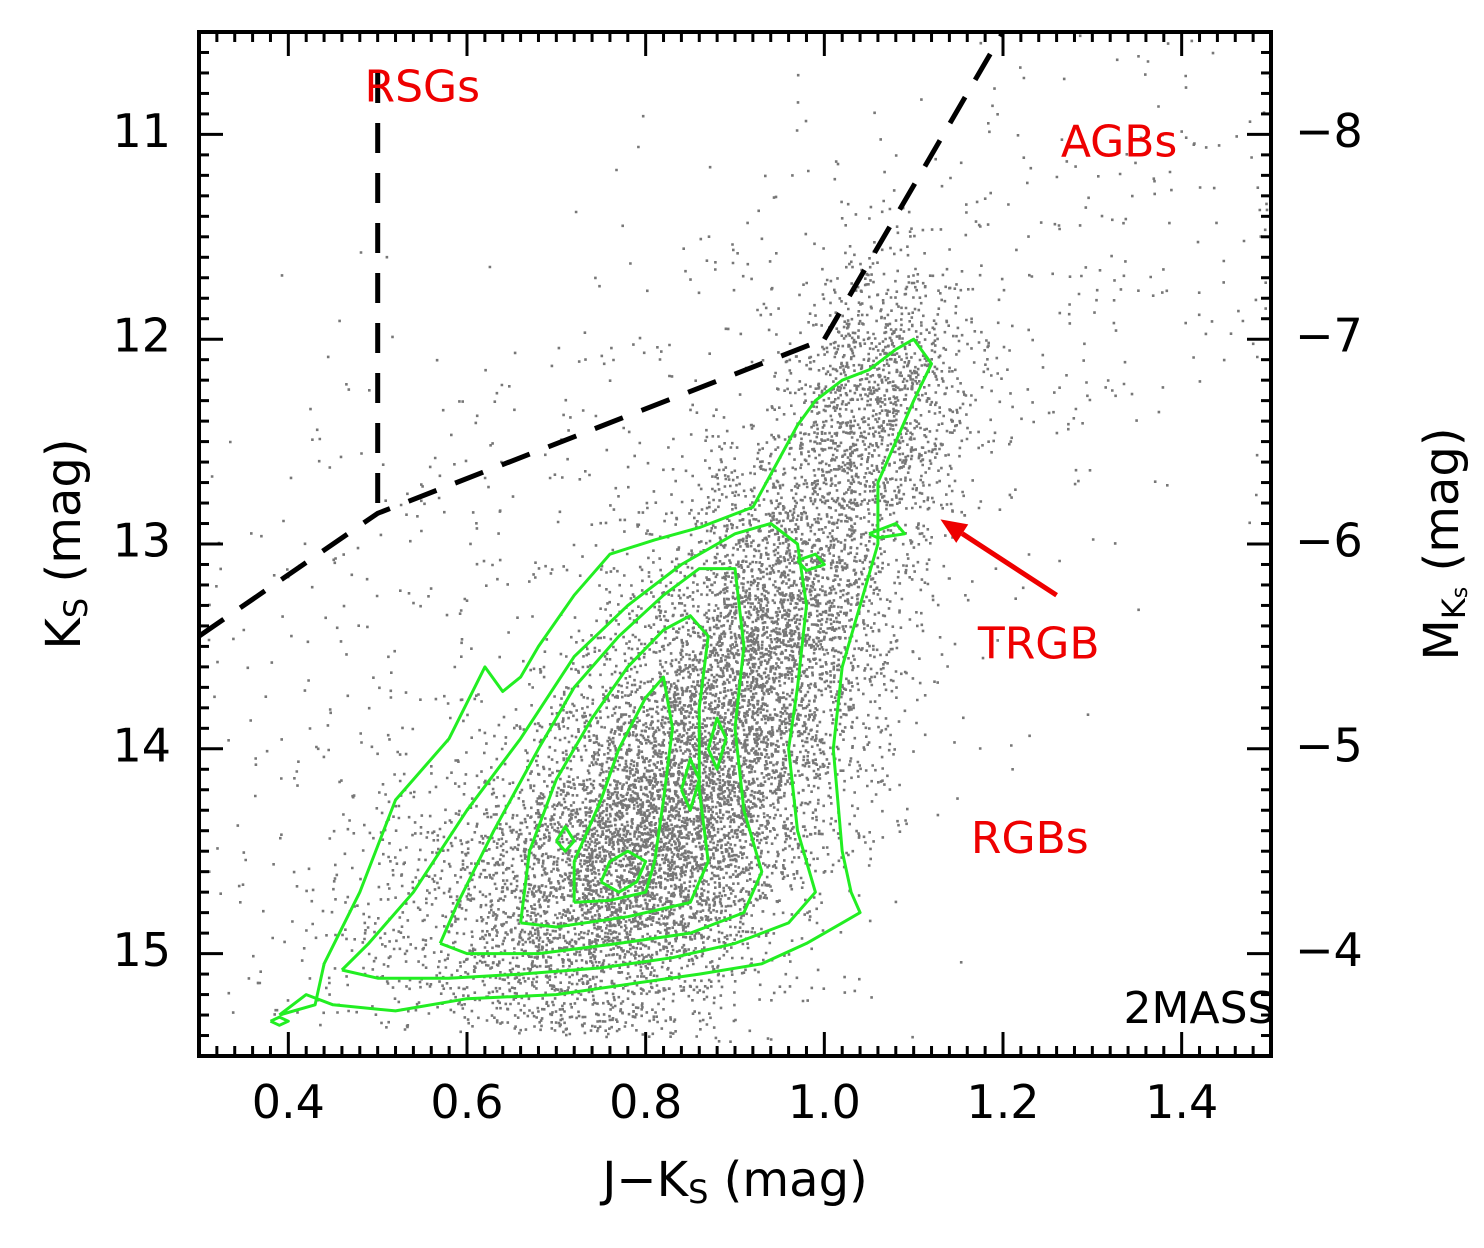  Describe the element at coordinates (76, 608) in the screenshot. I see `y-axis-label-part: S` at that location.